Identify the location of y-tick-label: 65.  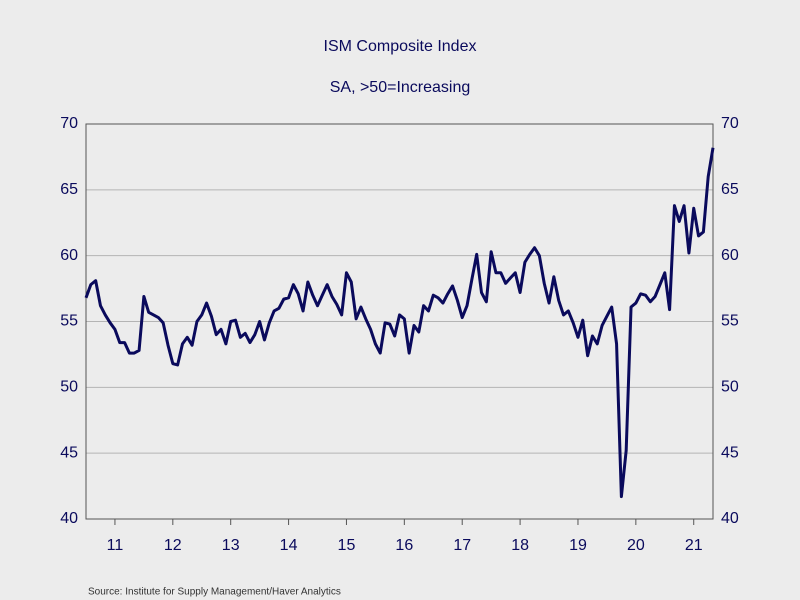
(69, 189).